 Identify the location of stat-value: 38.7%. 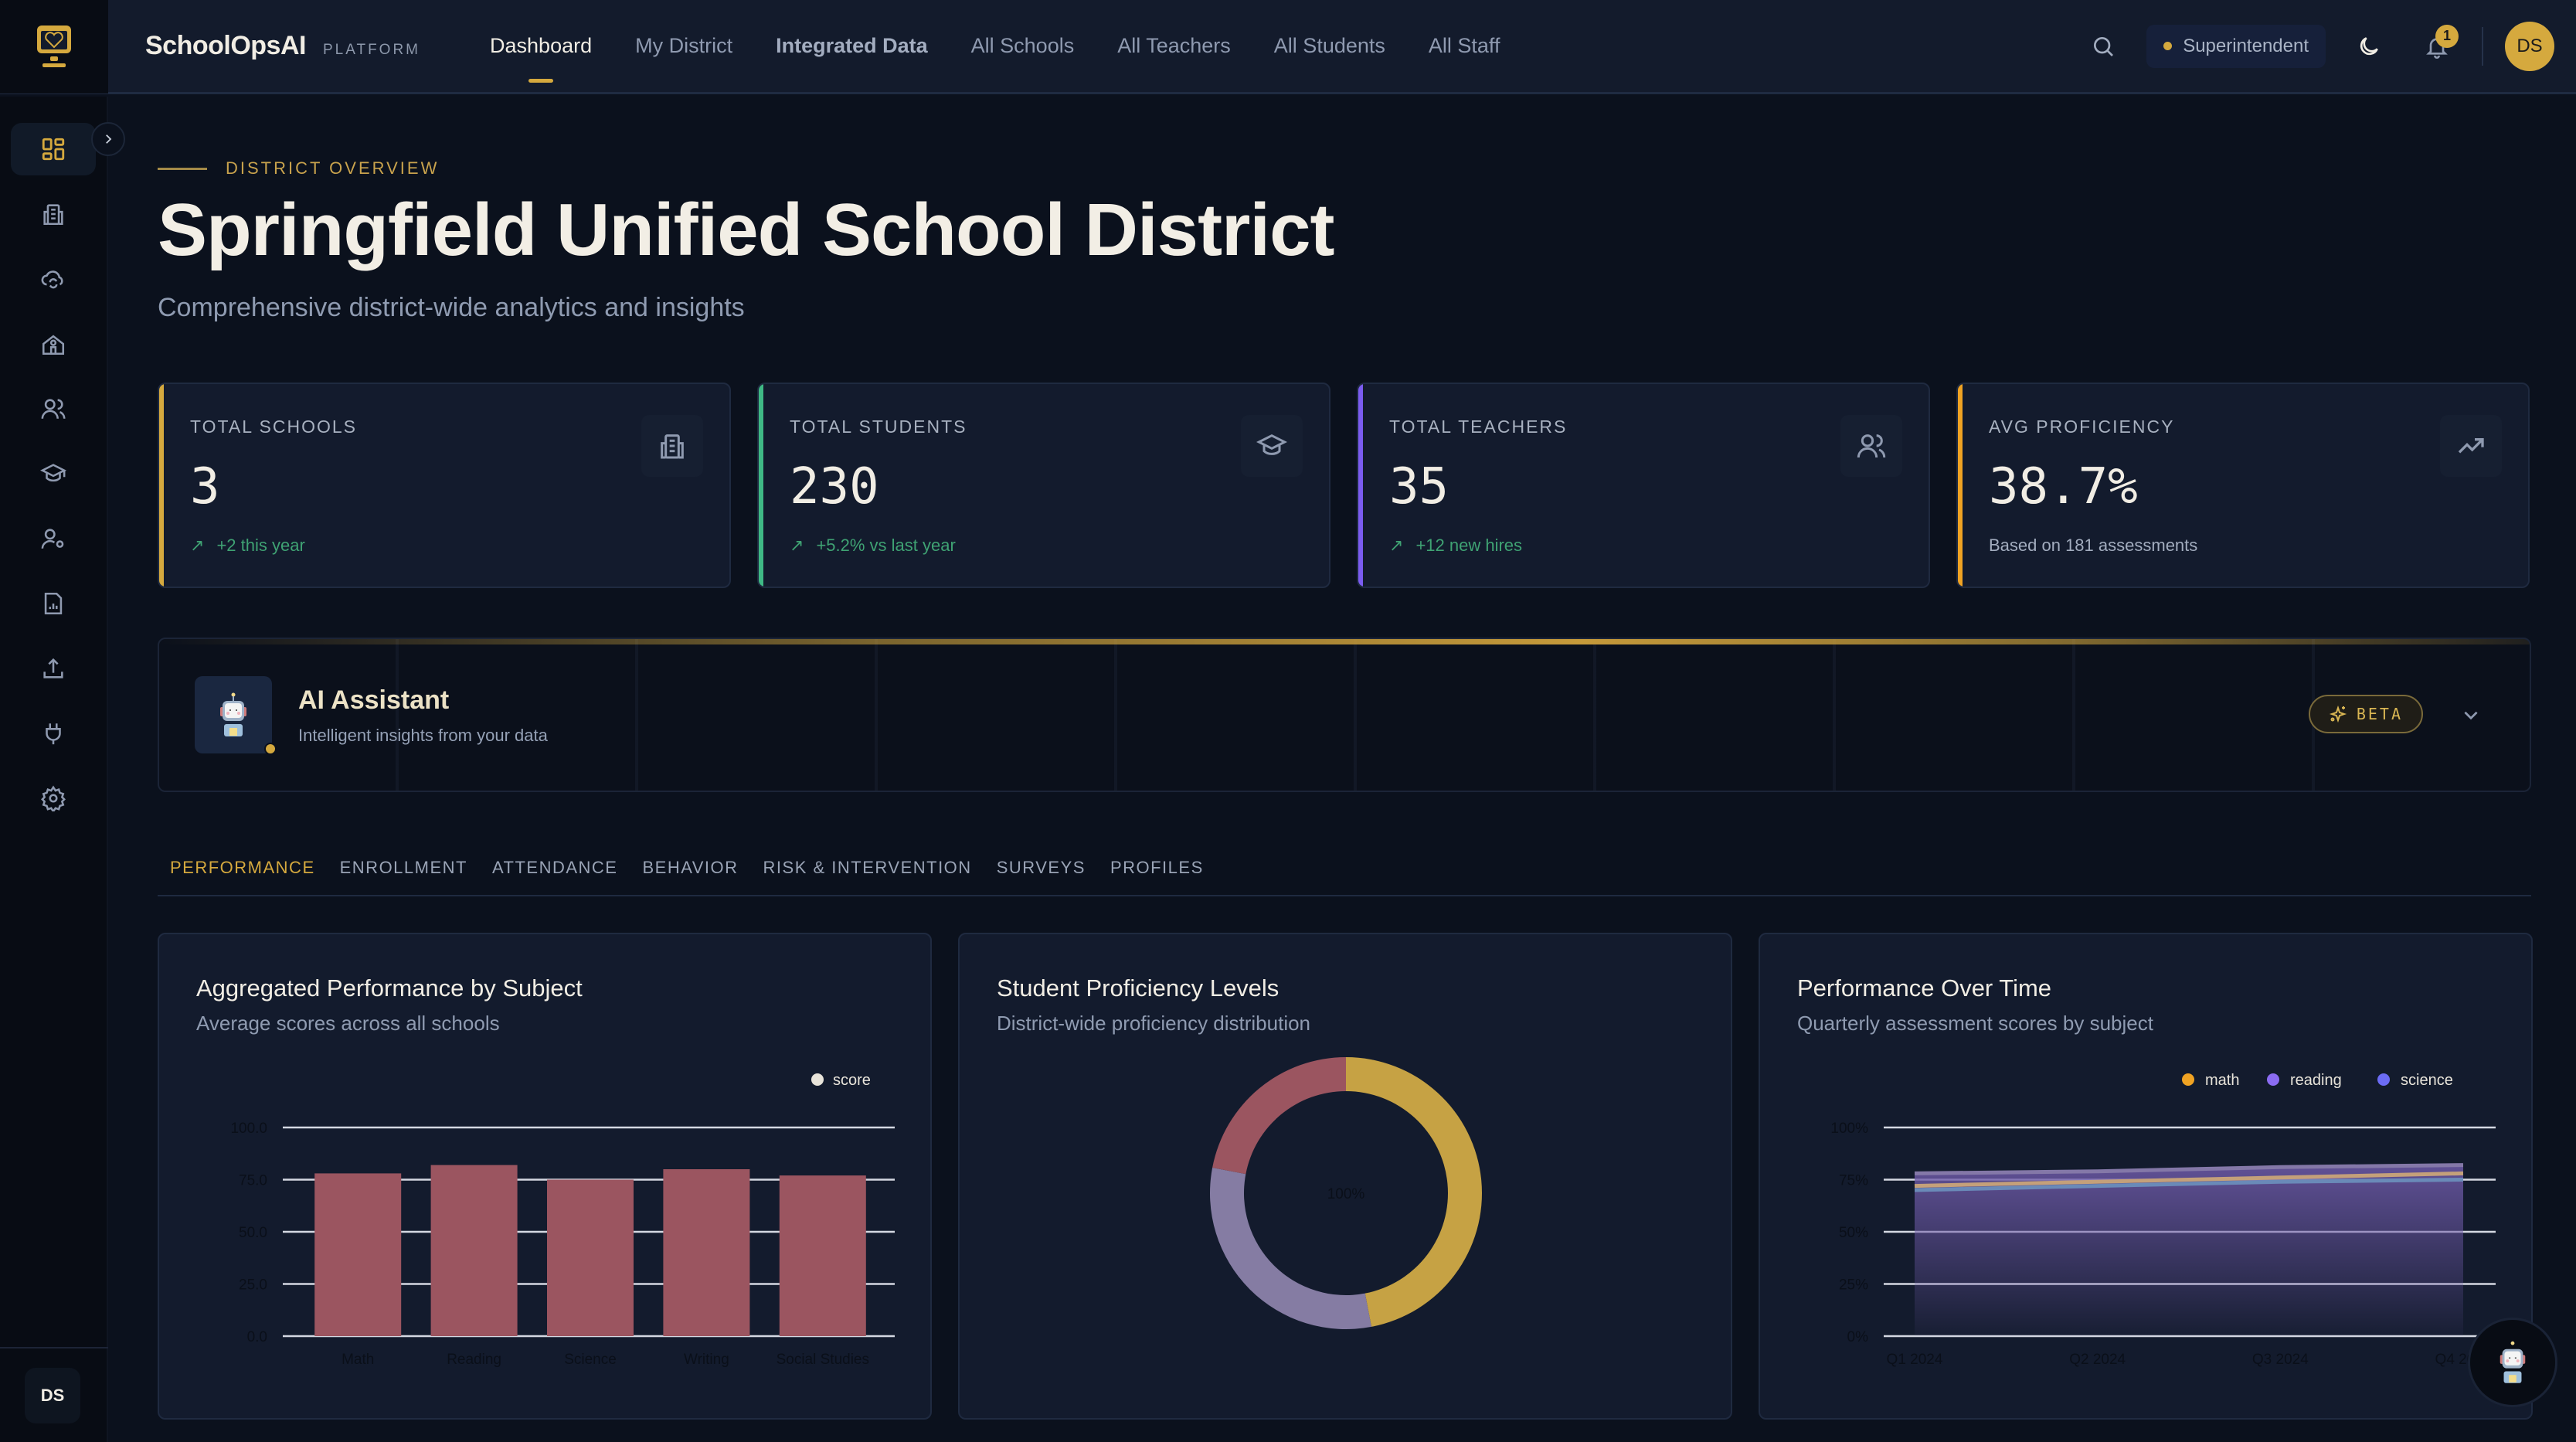
(2063, 487).